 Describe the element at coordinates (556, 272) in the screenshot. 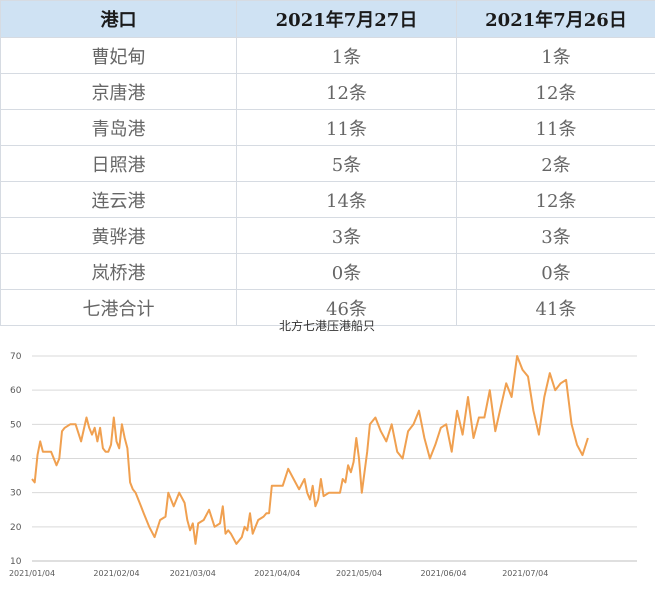

I see `count-0726: 0条` at that location.